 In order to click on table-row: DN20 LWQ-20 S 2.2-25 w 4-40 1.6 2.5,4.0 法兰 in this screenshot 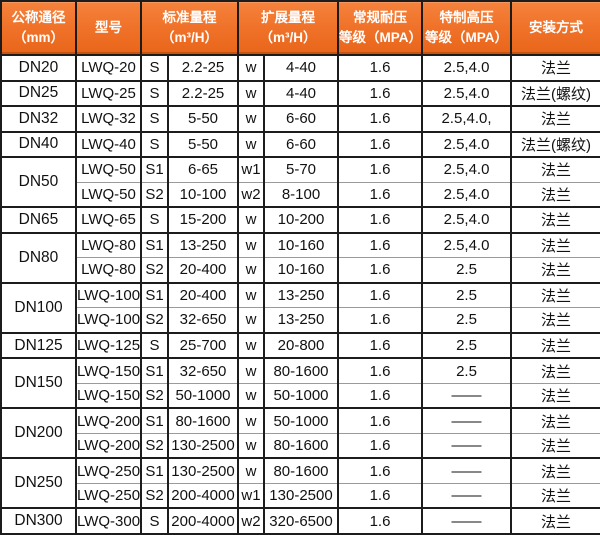, I will do `click(300, 68)`.